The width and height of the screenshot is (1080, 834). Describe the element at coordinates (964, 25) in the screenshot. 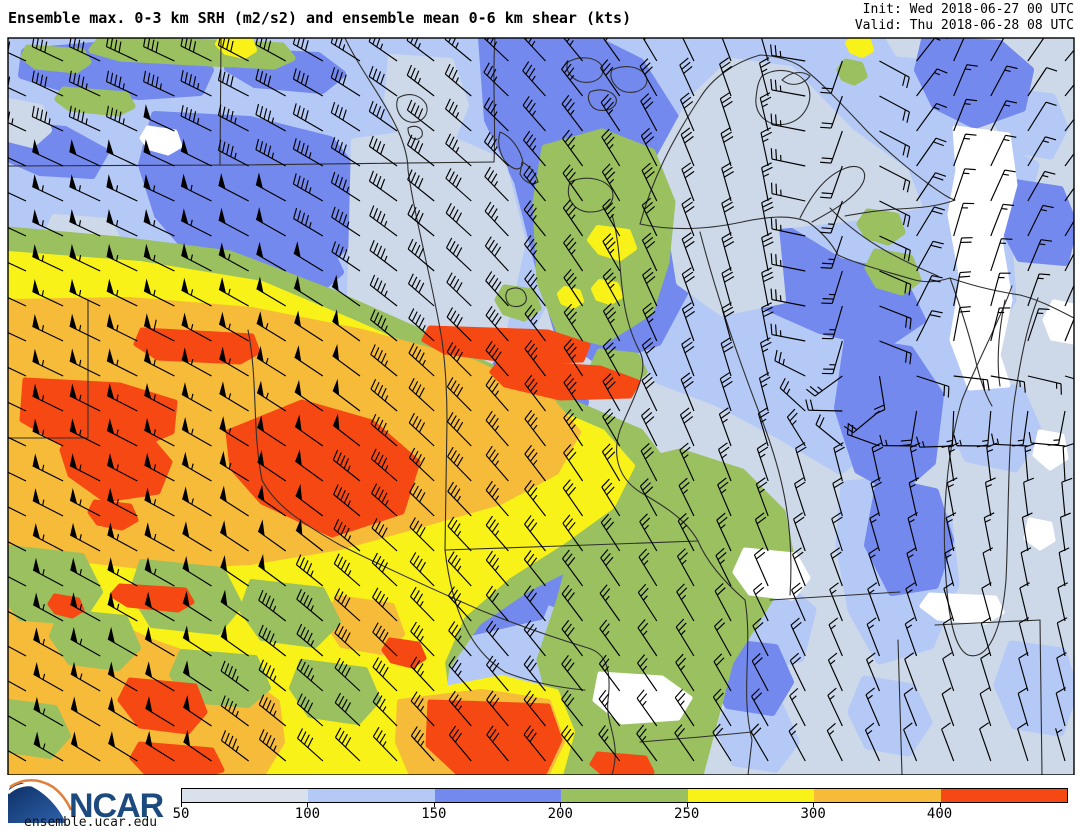

I see `valid-time-label: Valid: Thu 2018-06-28 08 UTC` at that location.